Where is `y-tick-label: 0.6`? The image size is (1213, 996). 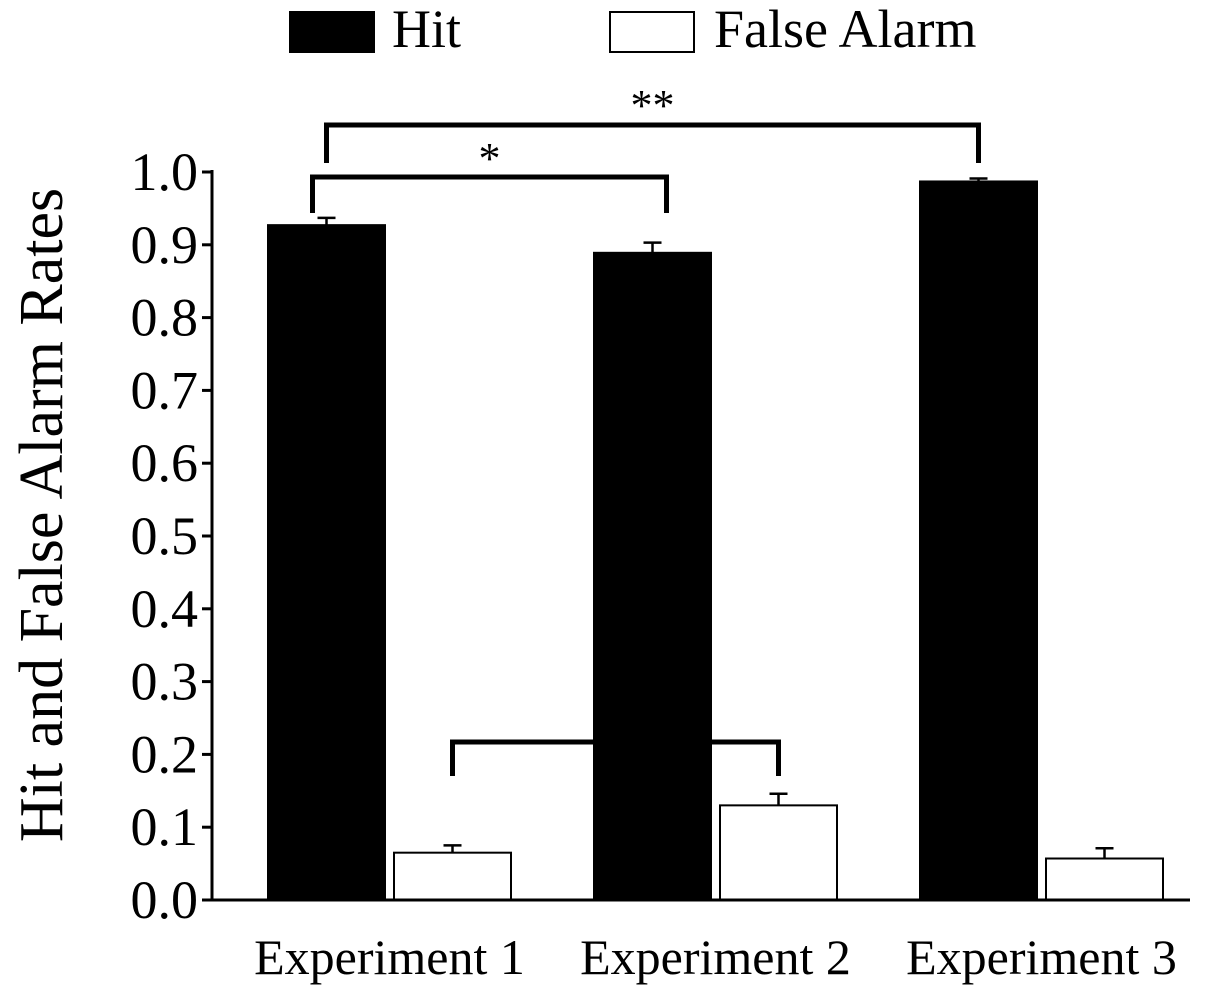
y-tick-label: 0.6 is located at coordinates (165, 463).